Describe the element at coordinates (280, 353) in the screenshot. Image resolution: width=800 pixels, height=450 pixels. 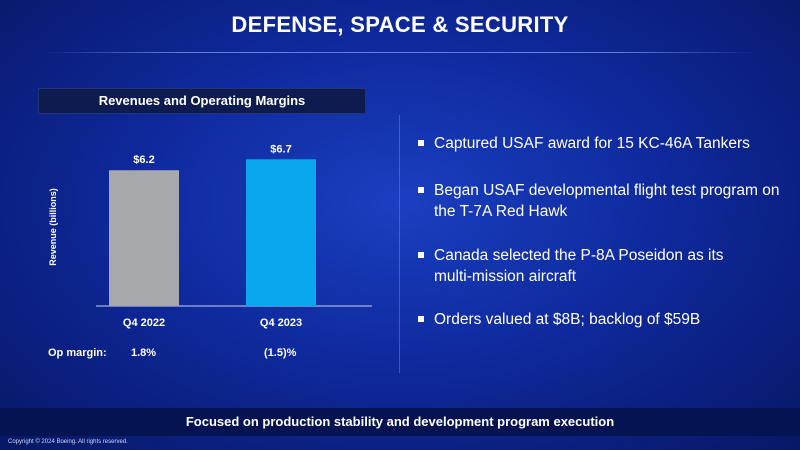
I see `op-margin-q4-2023: (1.5)%` at that location.